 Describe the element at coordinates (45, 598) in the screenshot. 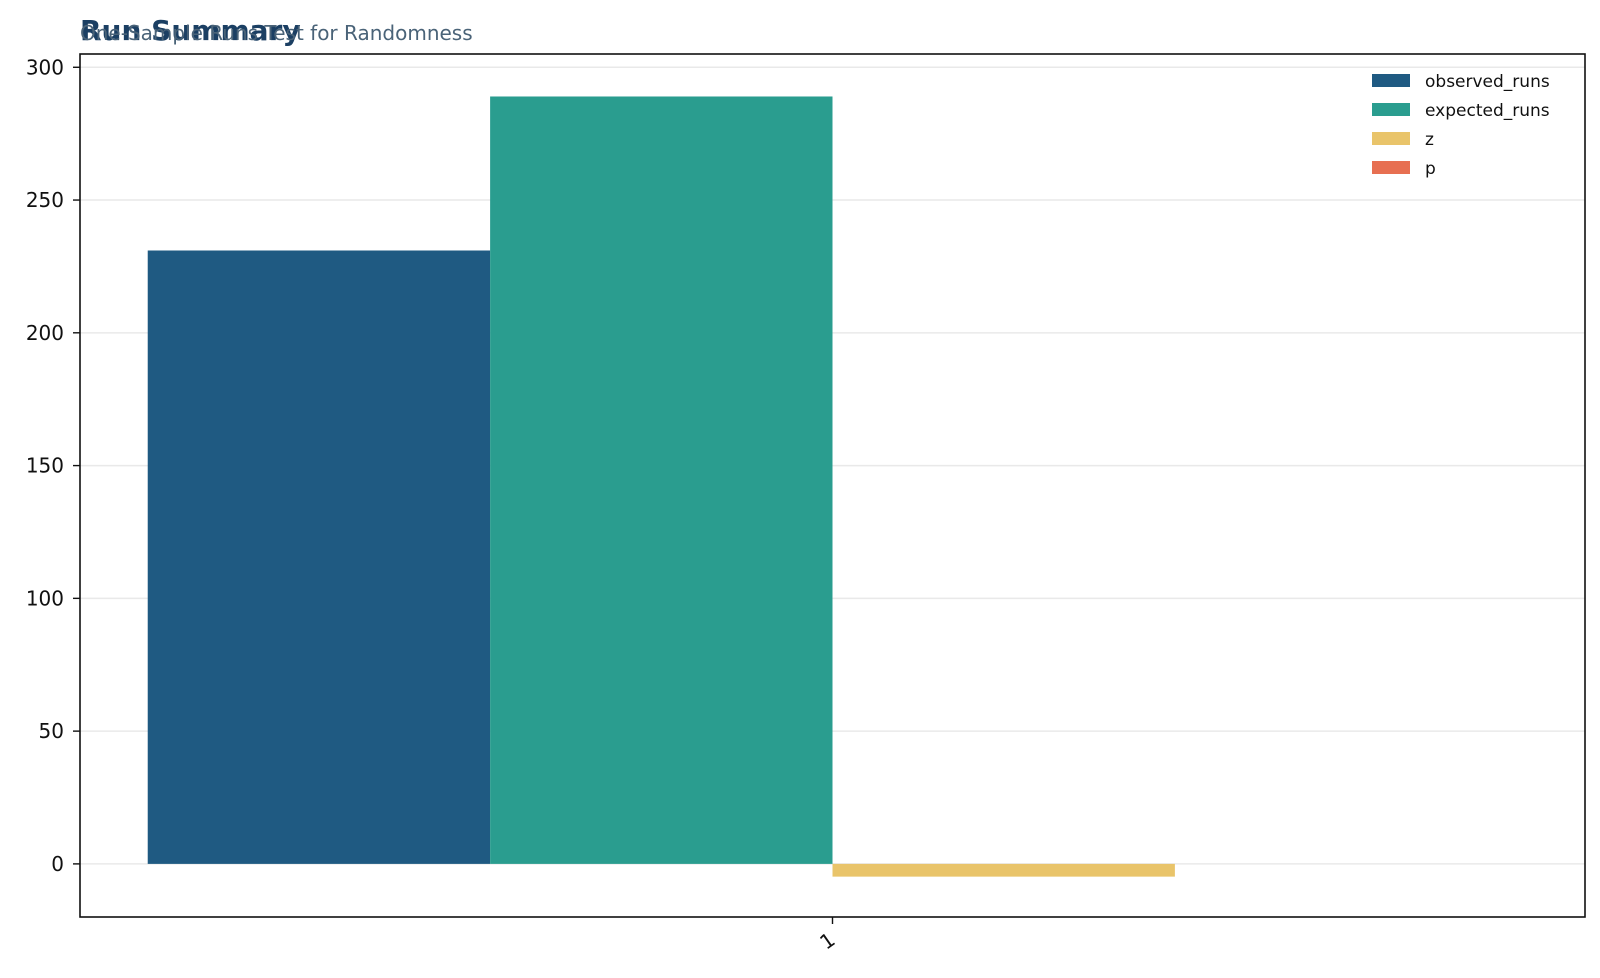

I see `y-tick-label: 100` at that location.